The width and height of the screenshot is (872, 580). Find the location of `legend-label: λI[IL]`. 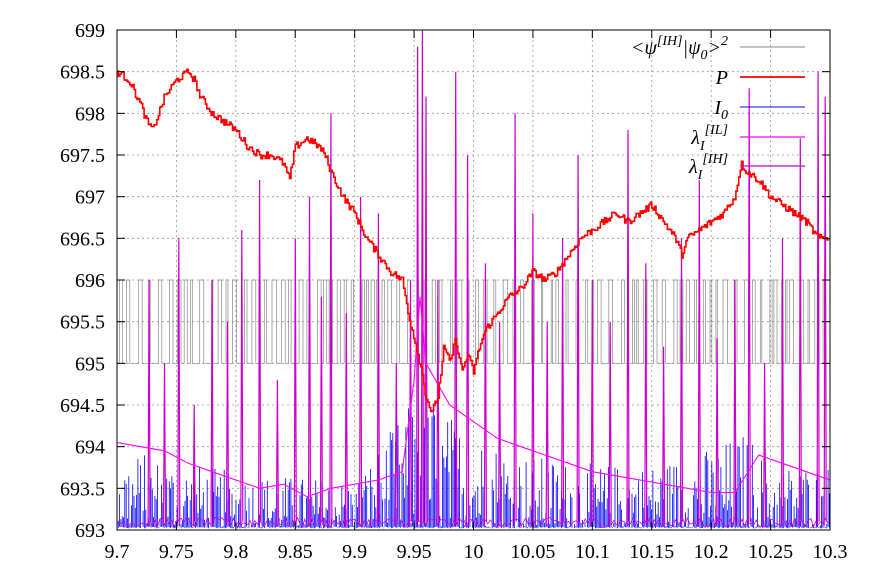

legend-label: λI[IL] is located at coordinates (709, 138).